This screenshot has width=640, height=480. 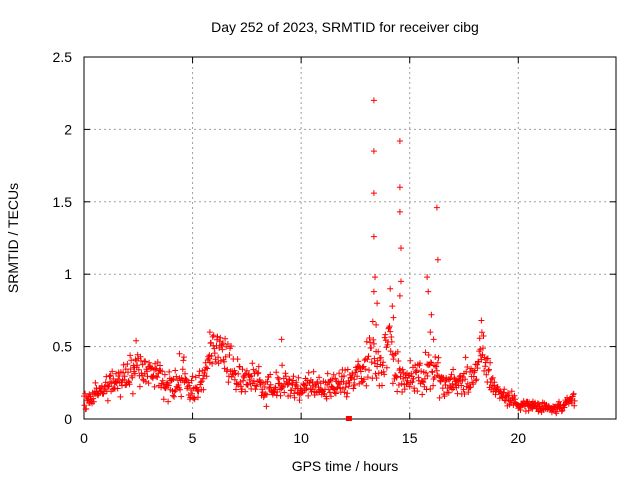 I want to click on data-point-isolated, so click(x=348, y=418).